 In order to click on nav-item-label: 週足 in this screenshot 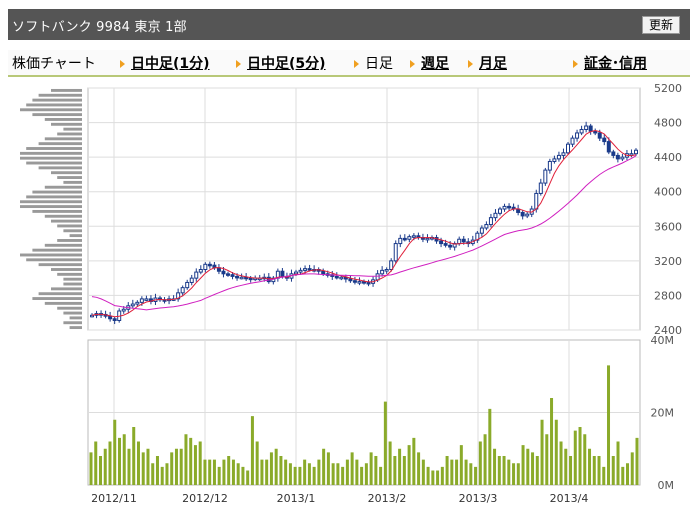, I will do `click(435, 64)`.